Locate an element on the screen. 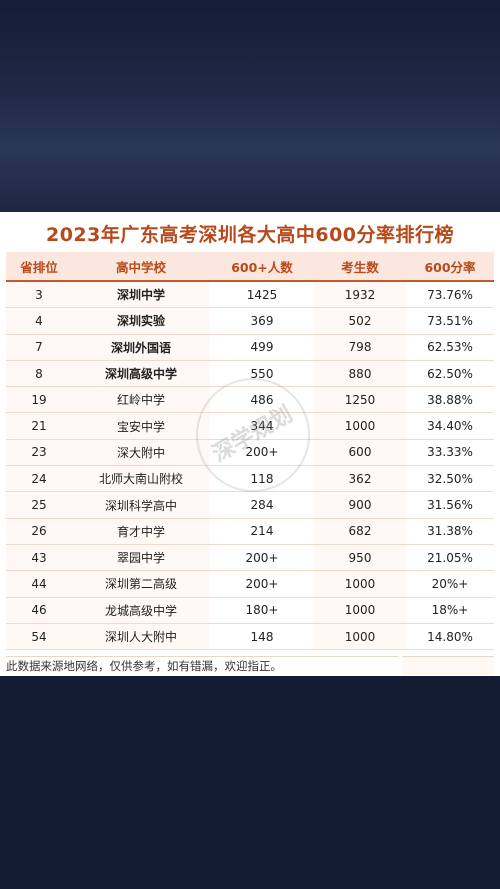 The width and height of the screenshot is (500, 889). count-600-cell: 486 is located at coordinates (262, 400).